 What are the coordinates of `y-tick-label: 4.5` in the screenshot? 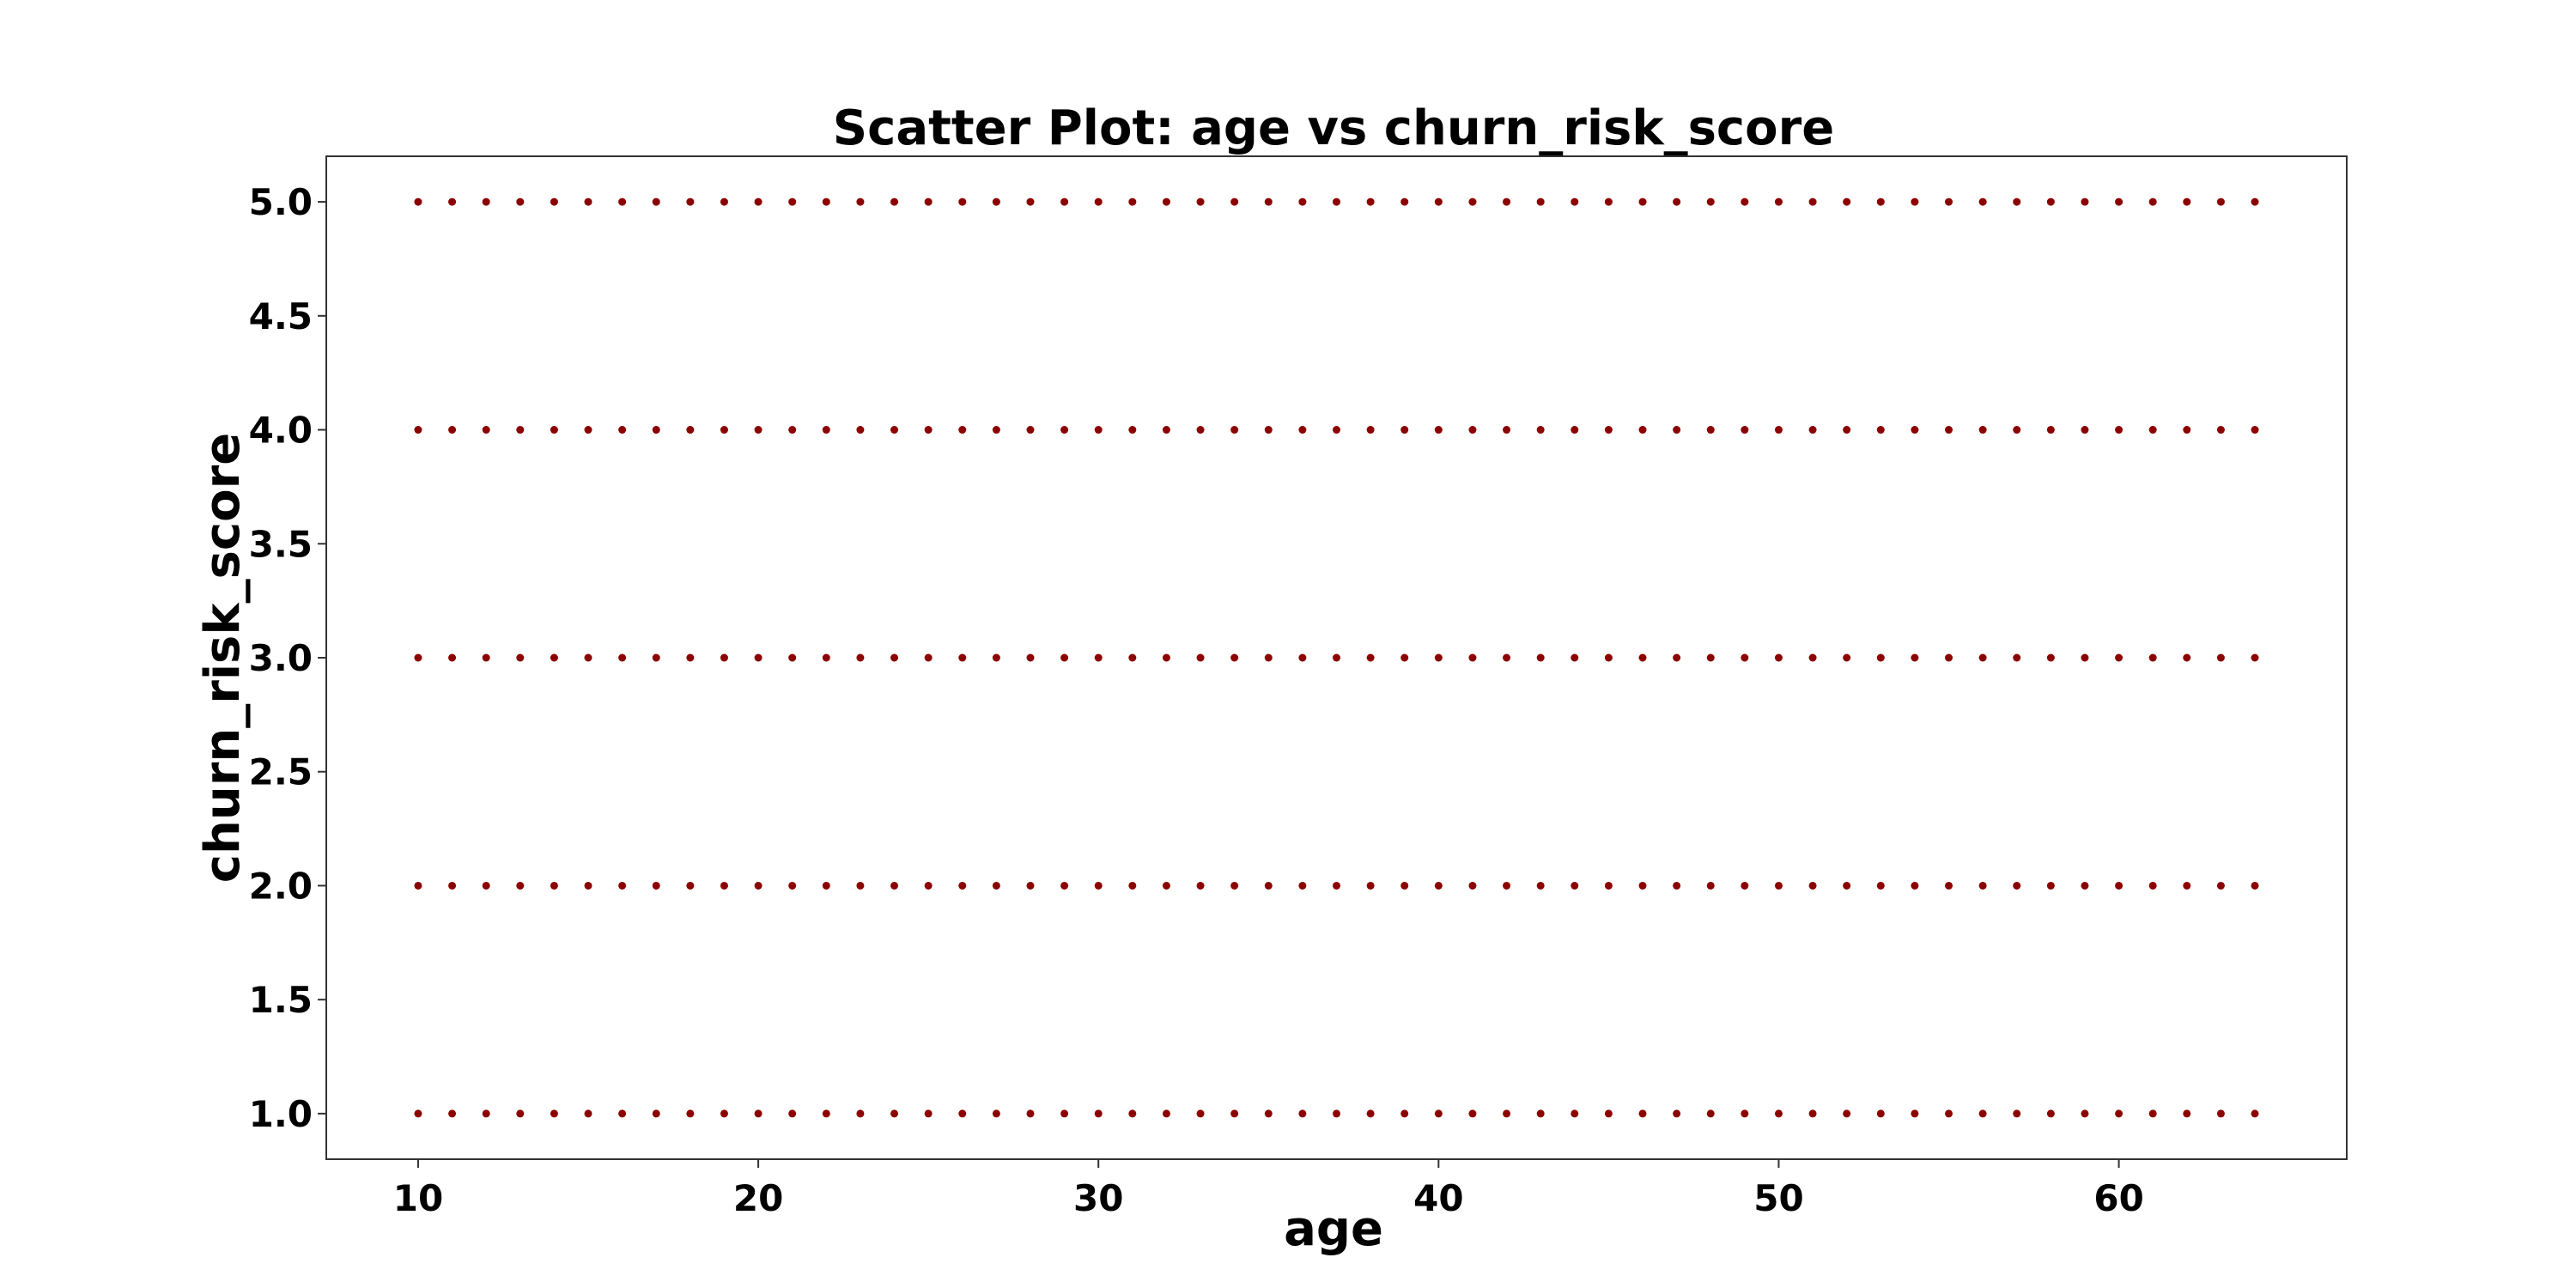 It's located at (281, 316).